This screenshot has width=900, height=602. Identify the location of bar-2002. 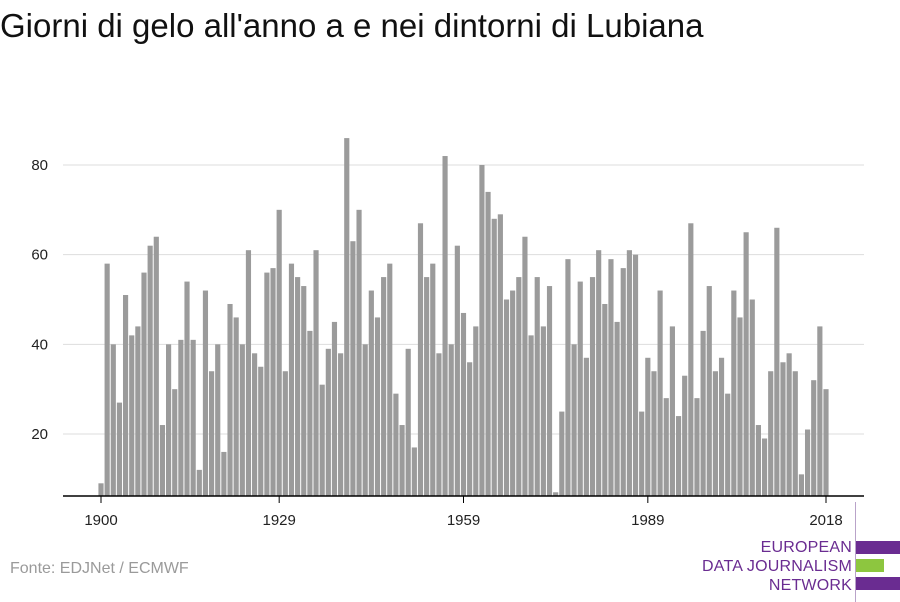
(728, 444).